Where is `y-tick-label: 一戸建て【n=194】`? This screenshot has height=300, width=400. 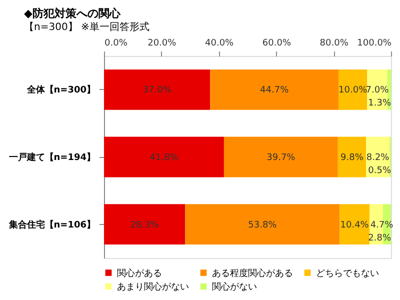 y-tick-label: 一戸建て【n=194】 is located at coordinates (52, 157).